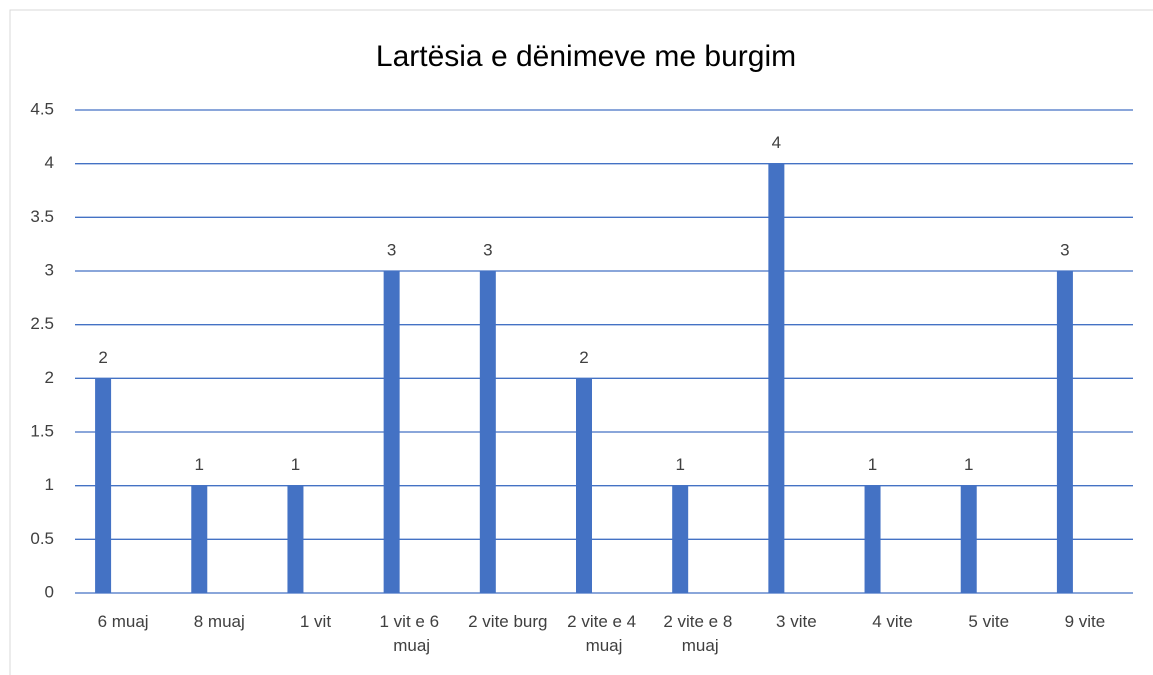 The image size is (1153, 675). What do you see at coordinates (42, 538) in the screenshot?
I see `y-tick-label: 0.5` at bounding box center [42, 538].